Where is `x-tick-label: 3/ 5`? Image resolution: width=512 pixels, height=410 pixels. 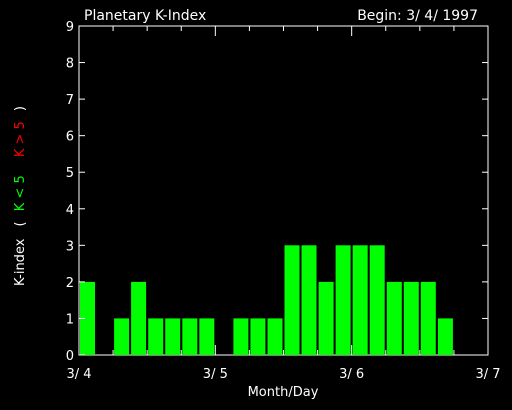
x-tick-label: 3/ 5 is located at coordinates (215, 374).